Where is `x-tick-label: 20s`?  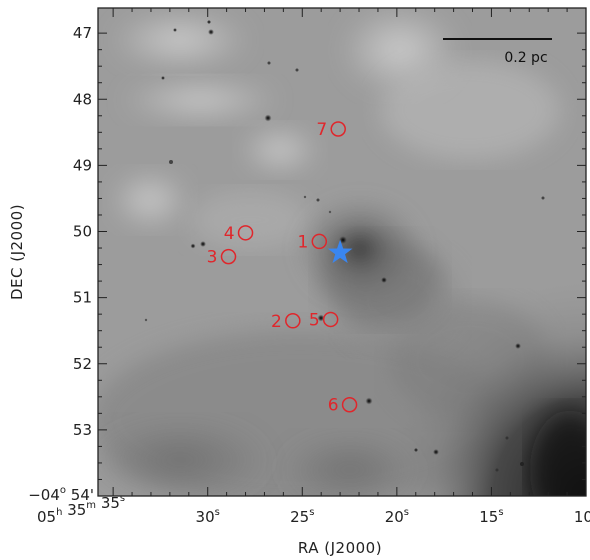 x-tick-label: 20s is located at coordinates (397, 516).